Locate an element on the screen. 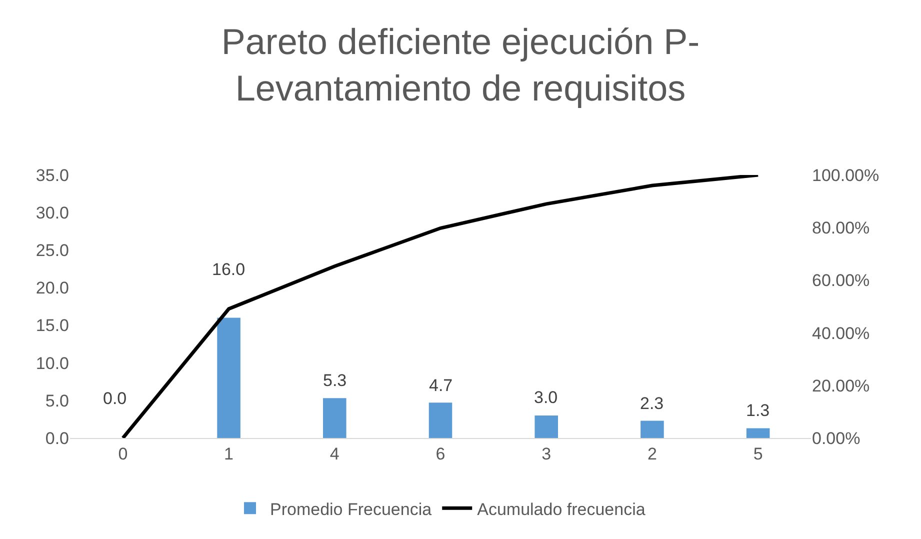 This screenshot has width=921, height=539. y2-tick-label: 80.00% is located at coordinates (841, 228).